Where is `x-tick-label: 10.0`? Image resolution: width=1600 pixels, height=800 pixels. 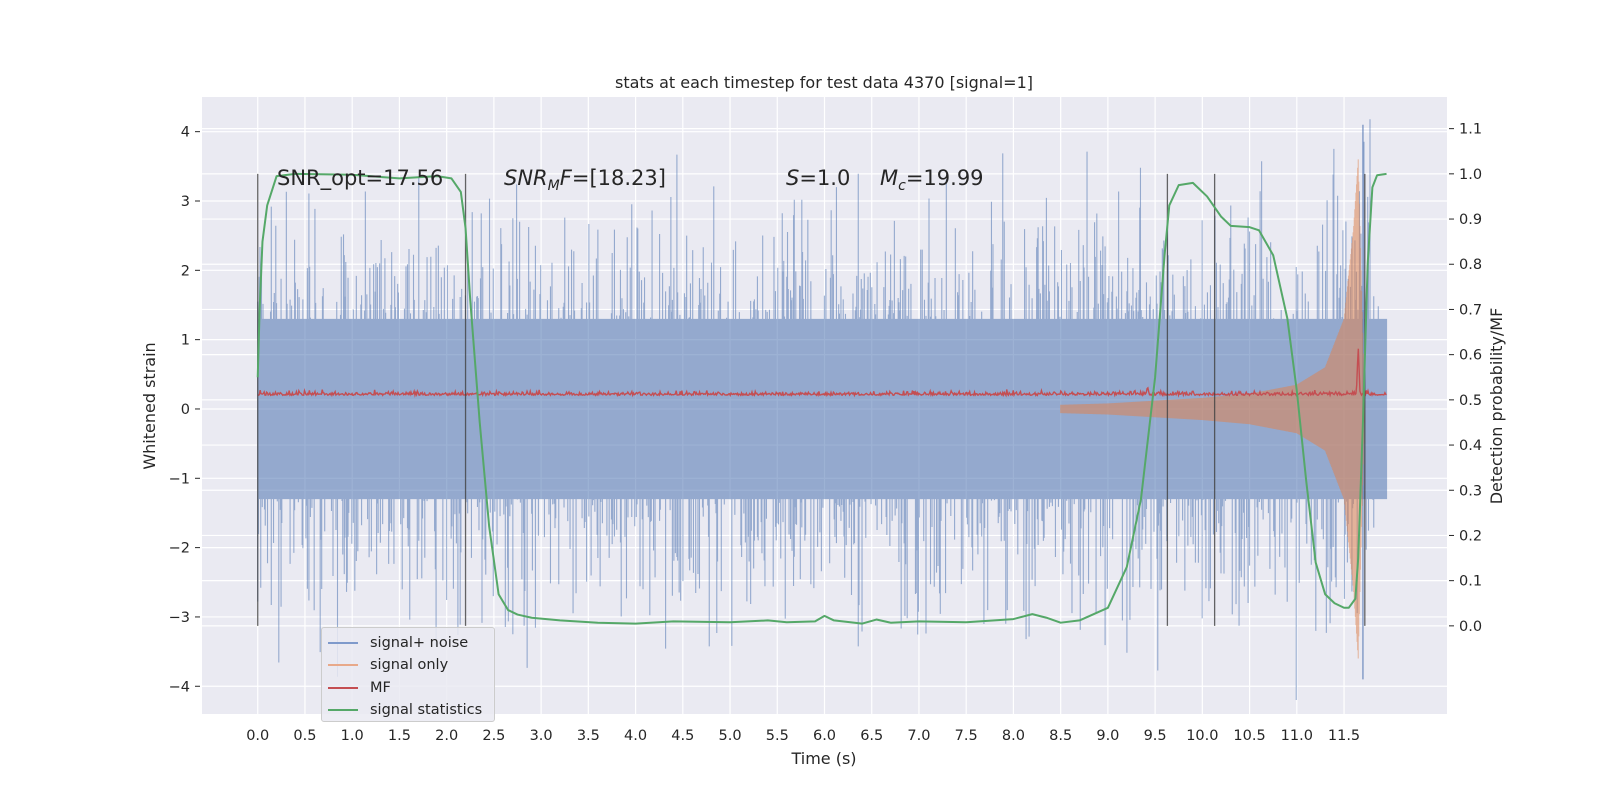
x-tick-label: 10.0 is located at coordinates (1202, 736).